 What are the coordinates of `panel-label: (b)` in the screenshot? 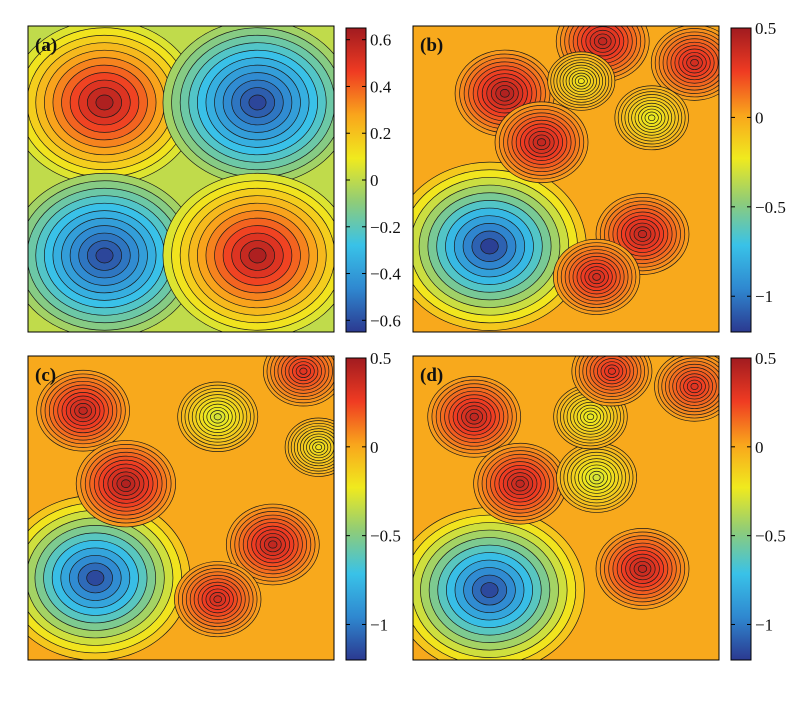 It's located at (431, 45).